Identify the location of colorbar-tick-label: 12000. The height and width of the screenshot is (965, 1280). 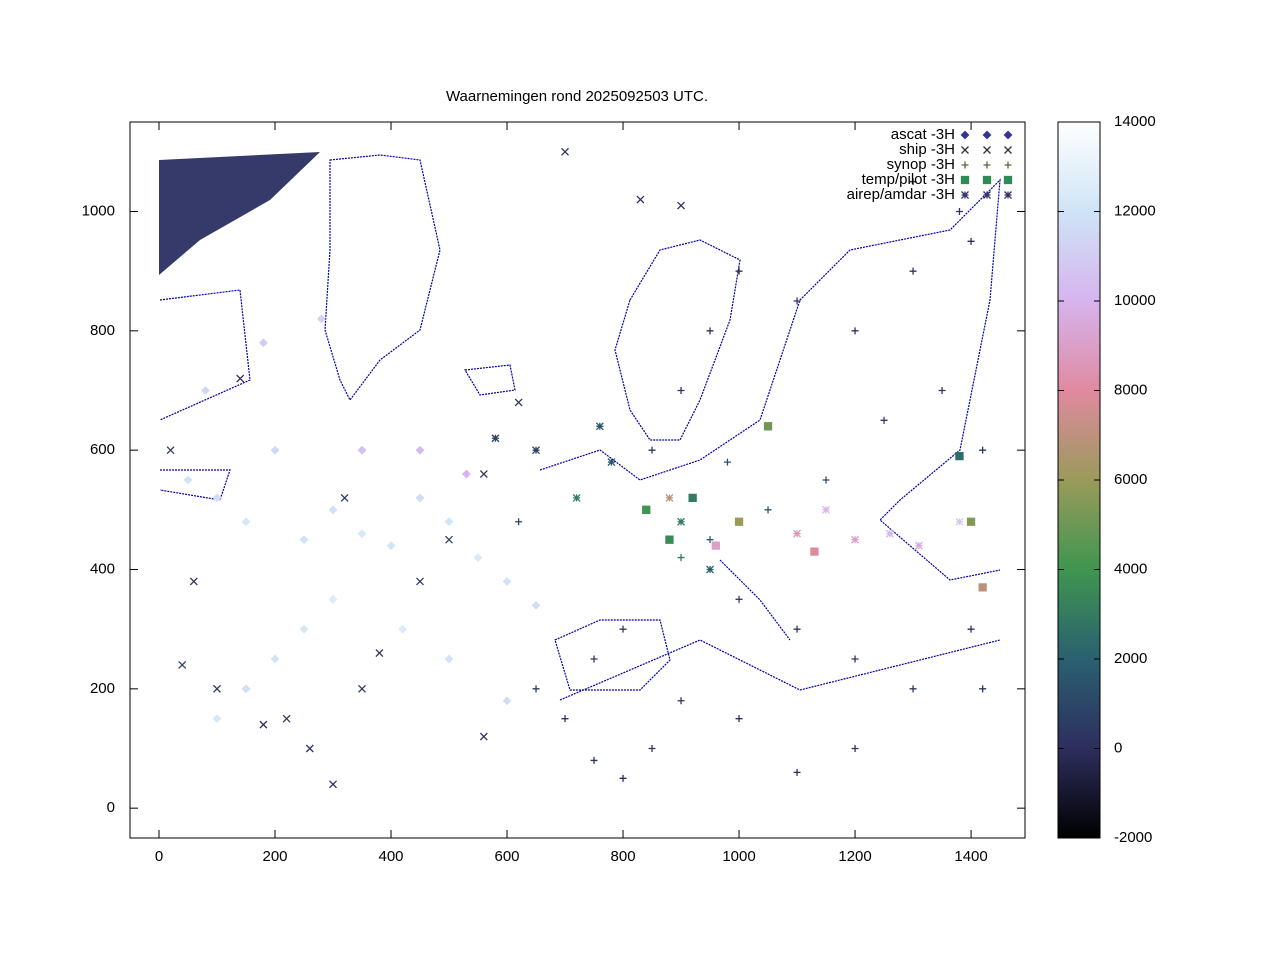
(1135, 210).